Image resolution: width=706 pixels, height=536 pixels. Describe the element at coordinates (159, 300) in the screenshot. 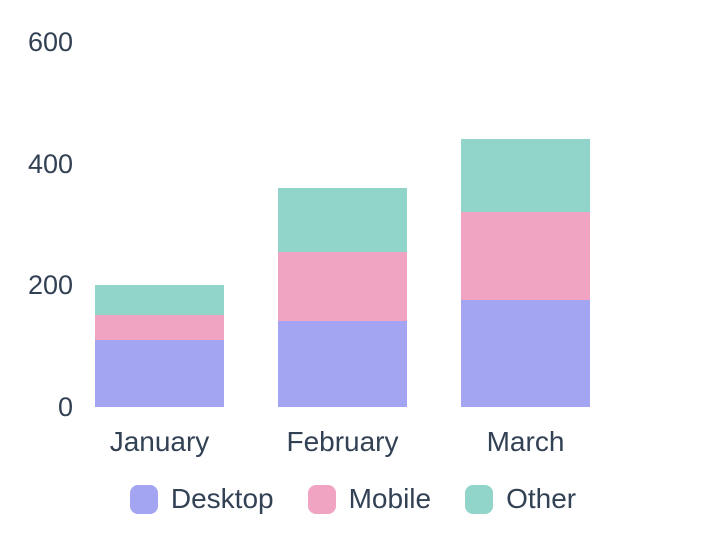

I see `bar-segment-other-january` at that location.